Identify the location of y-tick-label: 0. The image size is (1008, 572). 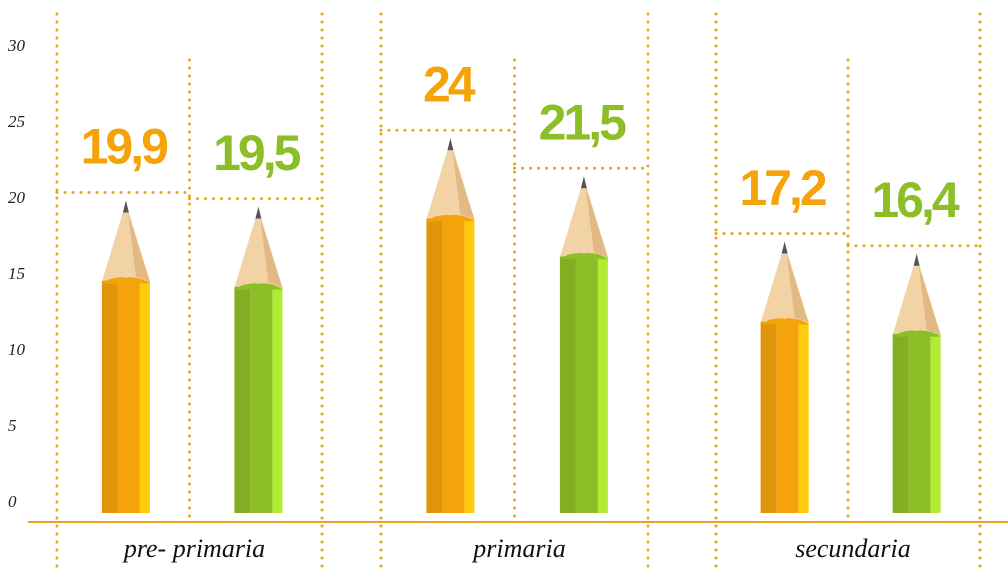
(12, 501).